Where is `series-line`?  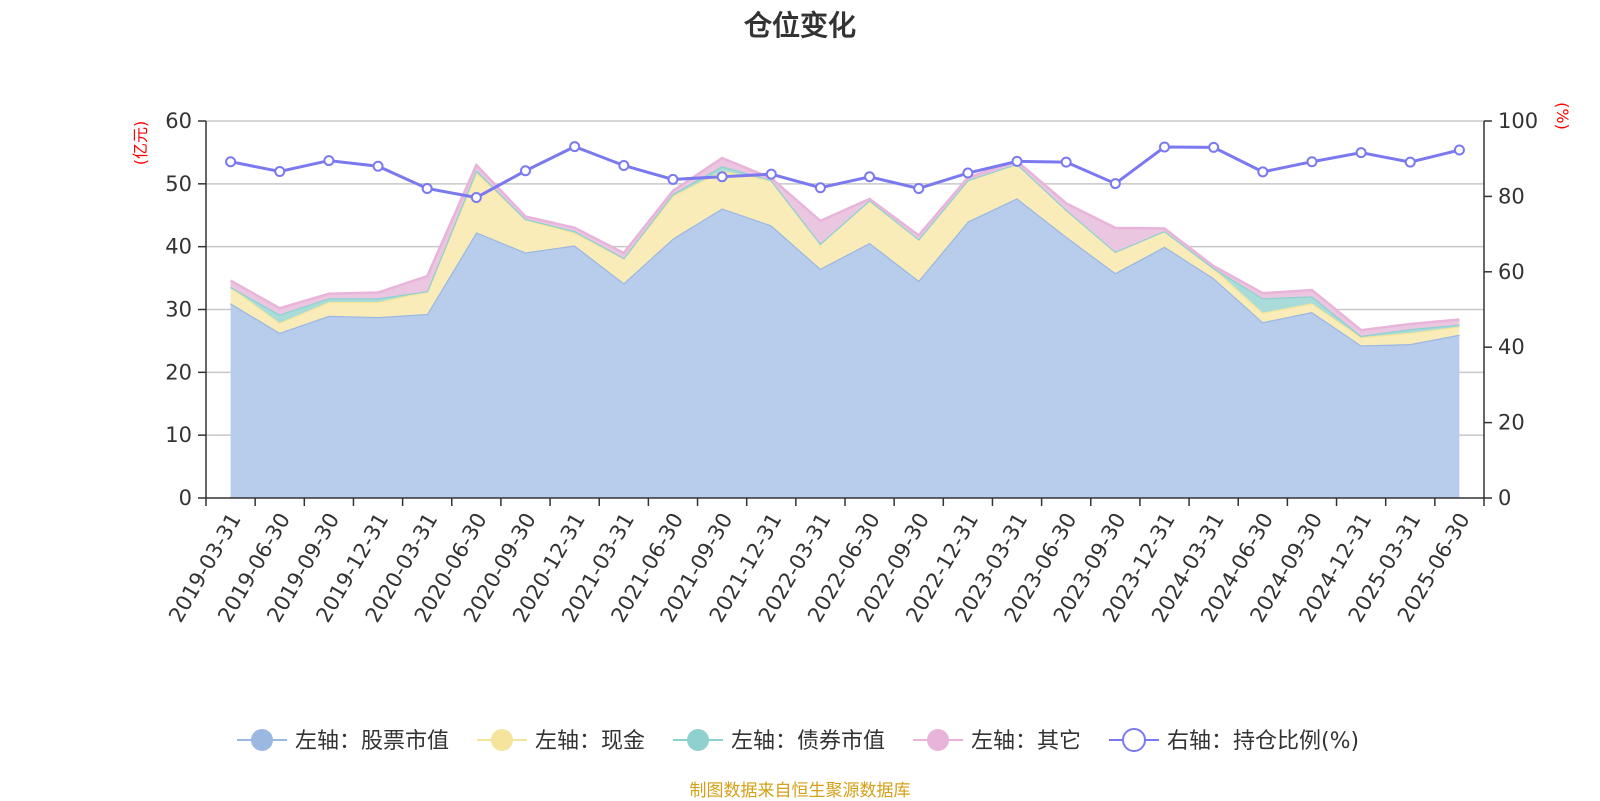
series-line is located at coordinates (845, 172).